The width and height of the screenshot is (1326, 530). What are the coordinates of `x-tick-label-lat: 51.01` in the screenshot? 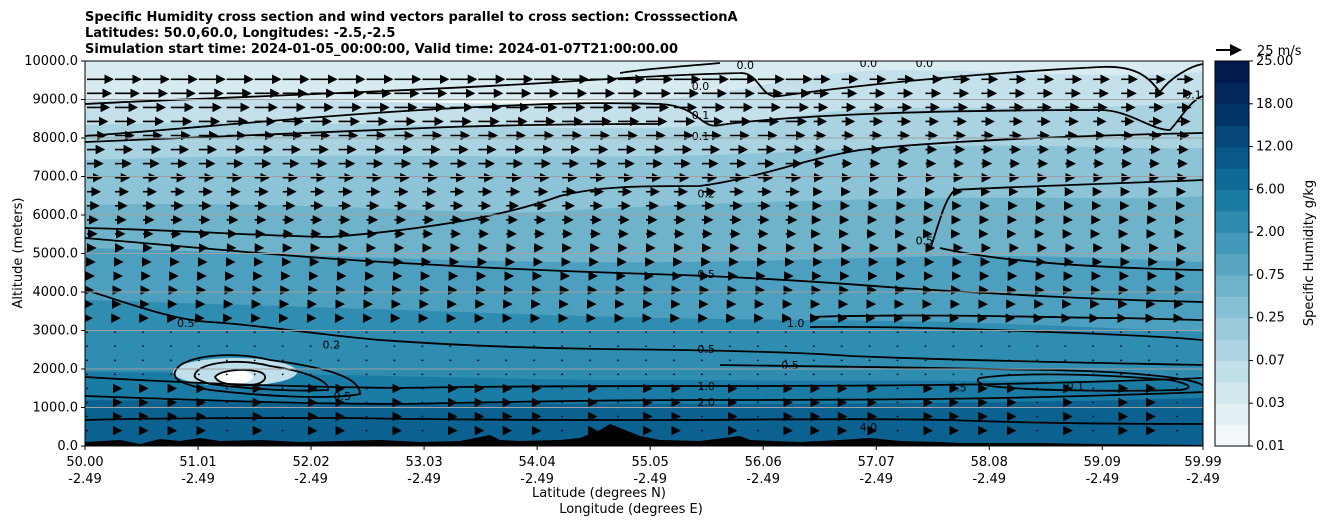 It's located at (197, 462).